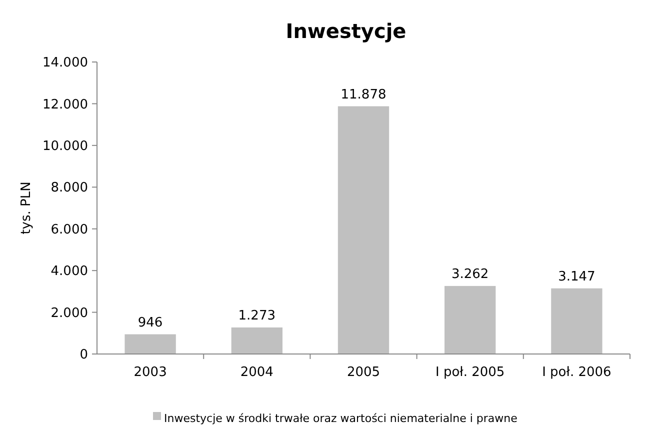 The width and height of the screenshot is (652, 432). I want to click on y-tick-label: 14.000, so click(65, 63).